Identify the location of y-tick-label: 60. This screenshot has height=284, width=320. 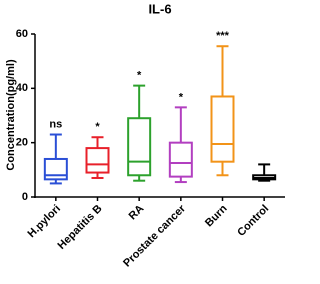
(22, 34).